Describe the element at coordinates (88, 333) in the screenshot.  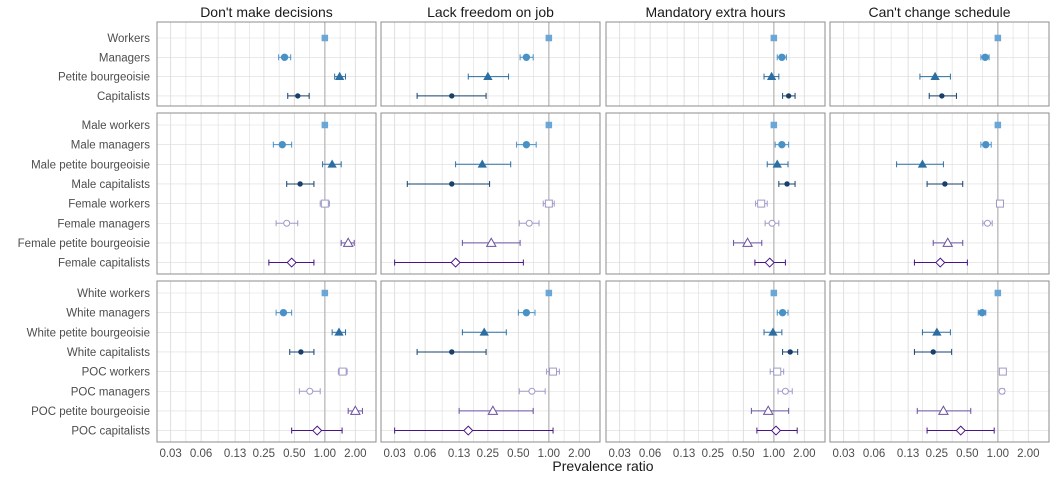
I see `y-category-label: White petite bourgeoisie` at that location.